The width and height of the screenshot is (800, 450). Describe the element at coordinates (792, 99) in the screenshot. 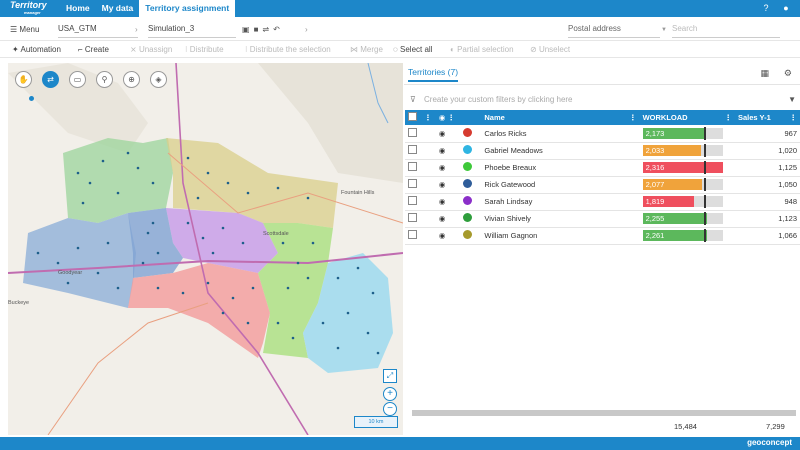

I see `filter-icon: ▼` at that location.